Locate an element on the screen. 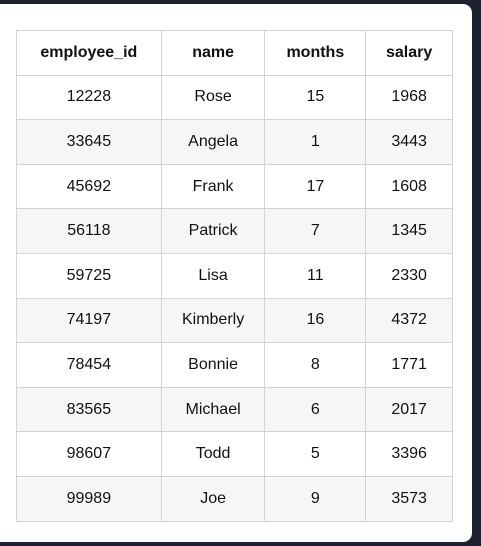 The height and width of the screenshot is (546, 481). table-row: 98607 Todd 5 3396 is located at coordinates (234, 454).